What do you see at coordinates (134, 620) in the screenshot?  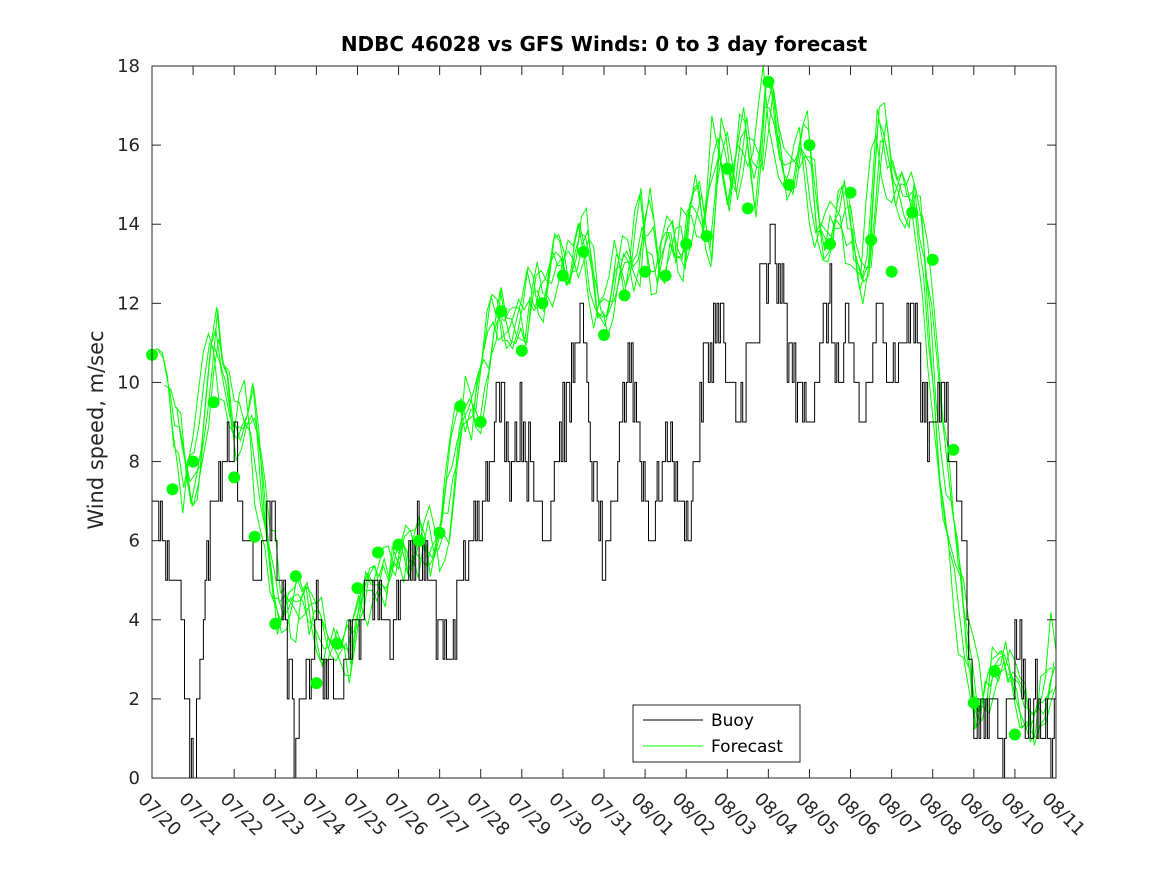 I see `y-tick-label-4: 4` at bounding box center [134, 620].